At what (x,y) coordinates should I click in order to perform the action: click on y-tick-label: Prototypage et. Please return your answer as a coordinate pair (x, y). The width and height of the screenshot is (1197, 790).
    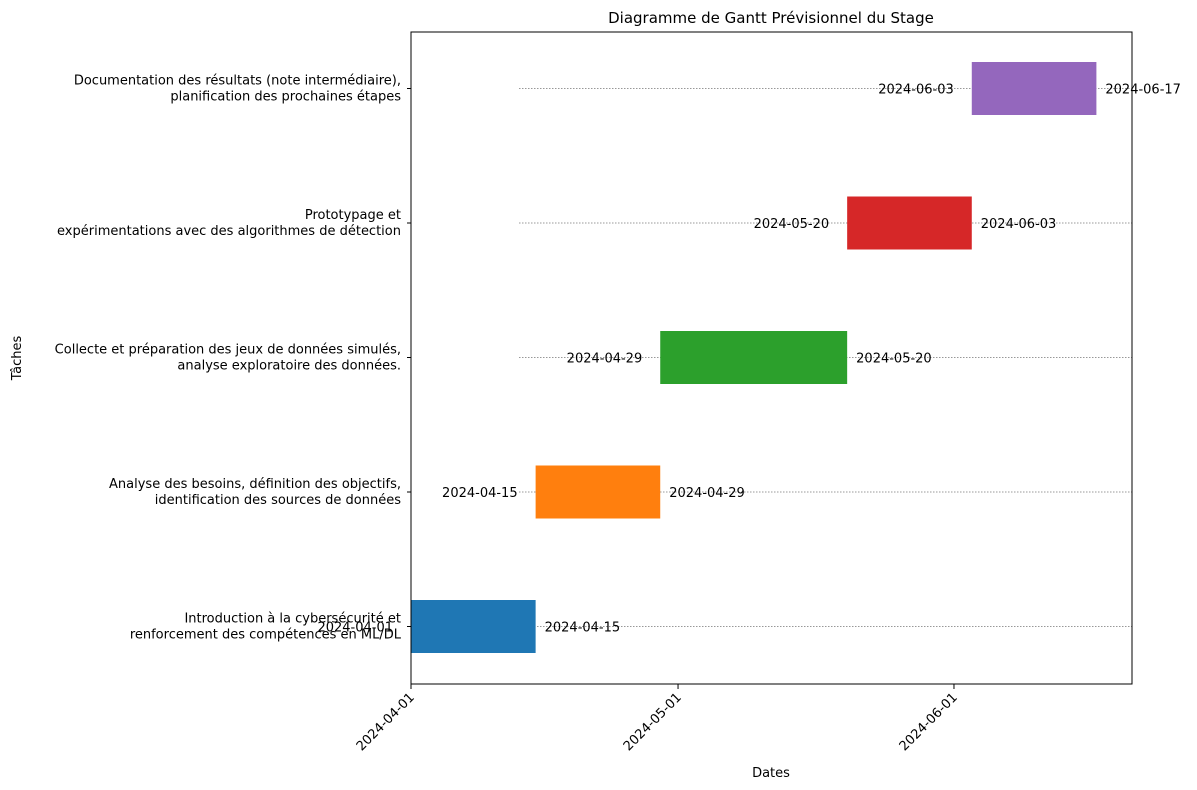
    Looking at the image, I should click on (353, 215).